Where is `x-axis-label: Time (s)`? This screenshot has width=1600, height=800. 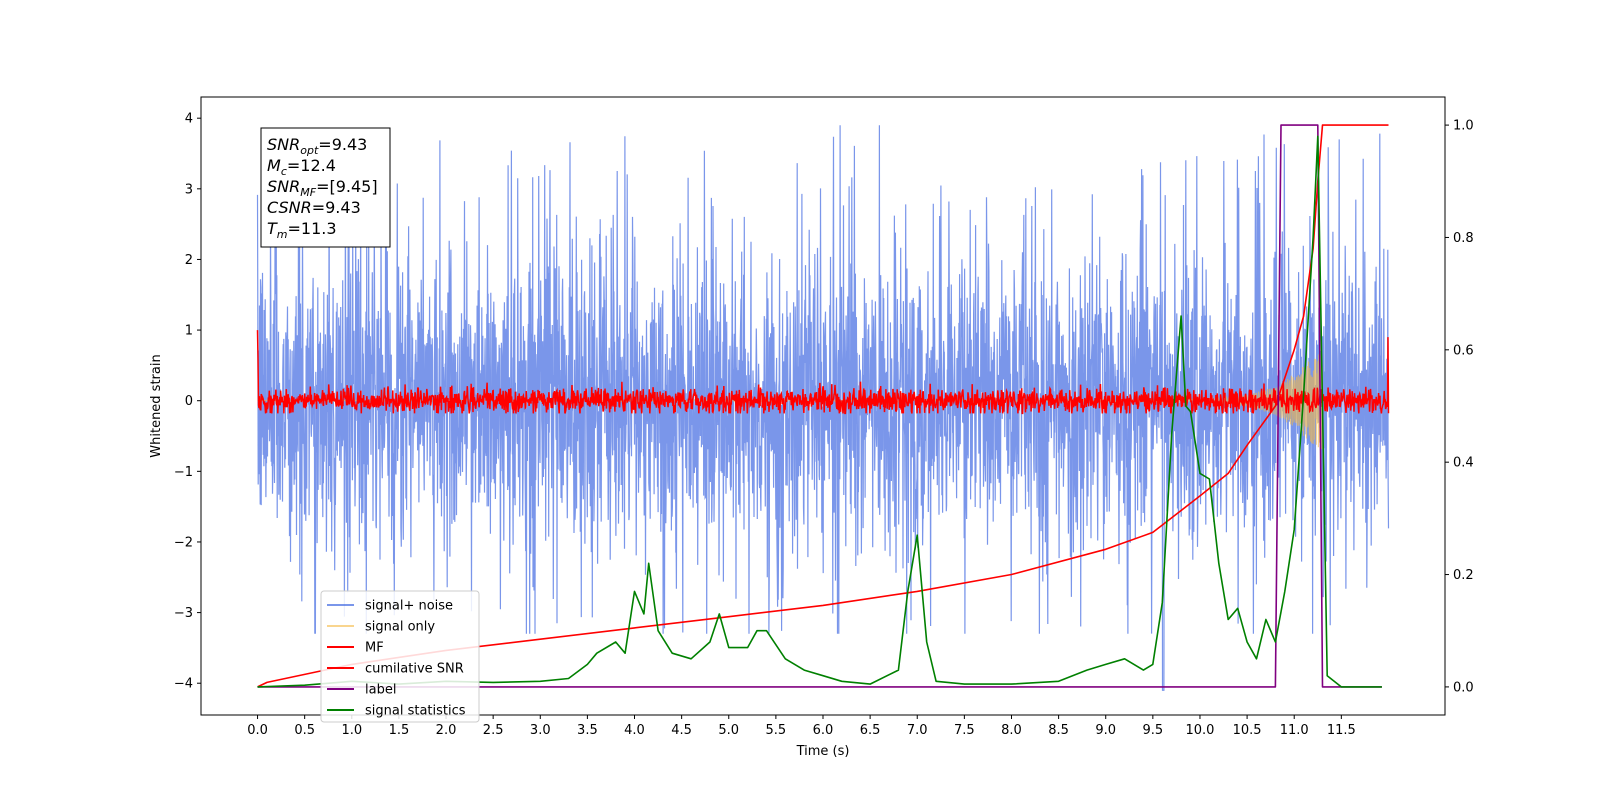 x-axis-label: Time (s) is located at coordinates (823, 751).